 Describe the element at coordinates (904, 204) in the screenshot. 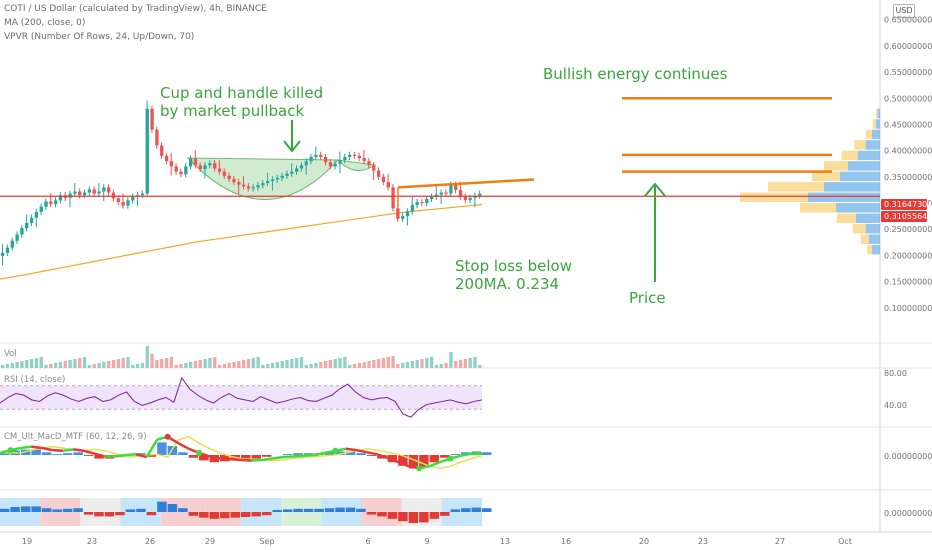

I see `price-tag-bg` at that location.